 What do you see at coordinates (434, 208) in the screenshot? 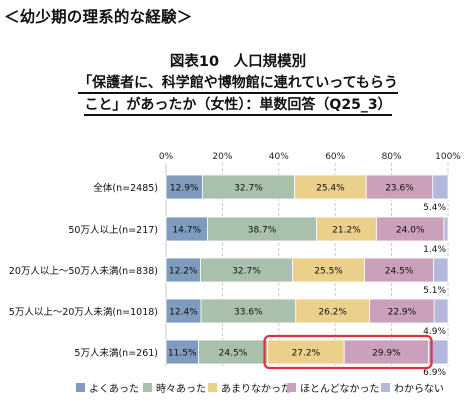
I see `data-label: 5.4%` at bounding box center [434, 208].